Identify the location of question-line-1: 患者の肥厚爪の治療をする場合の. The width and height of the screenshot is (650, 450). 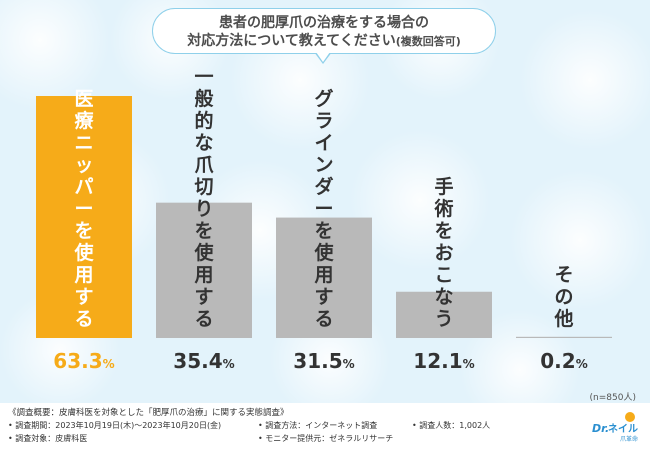
(324, 23).